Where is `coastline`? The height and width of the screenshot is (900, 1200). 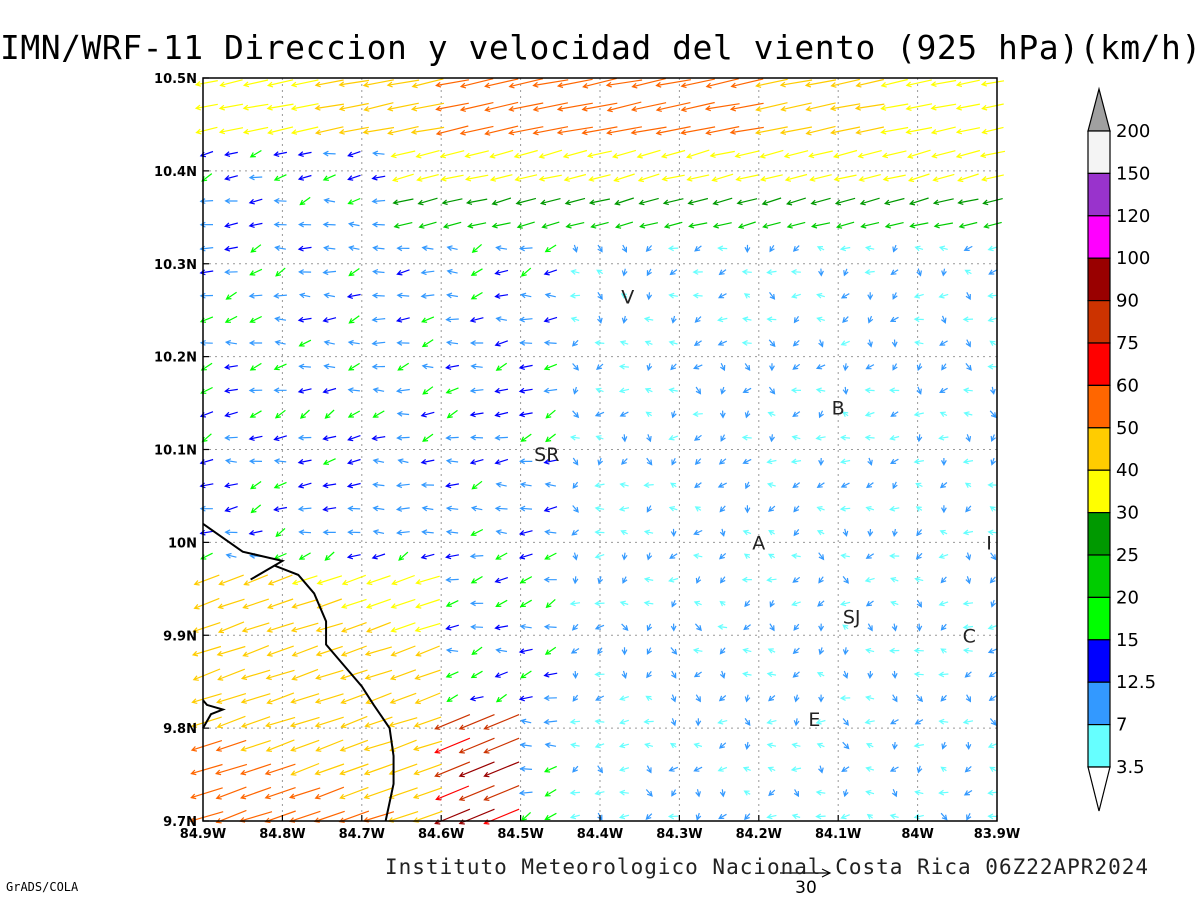 coastline is located at coordinates (298, 672).